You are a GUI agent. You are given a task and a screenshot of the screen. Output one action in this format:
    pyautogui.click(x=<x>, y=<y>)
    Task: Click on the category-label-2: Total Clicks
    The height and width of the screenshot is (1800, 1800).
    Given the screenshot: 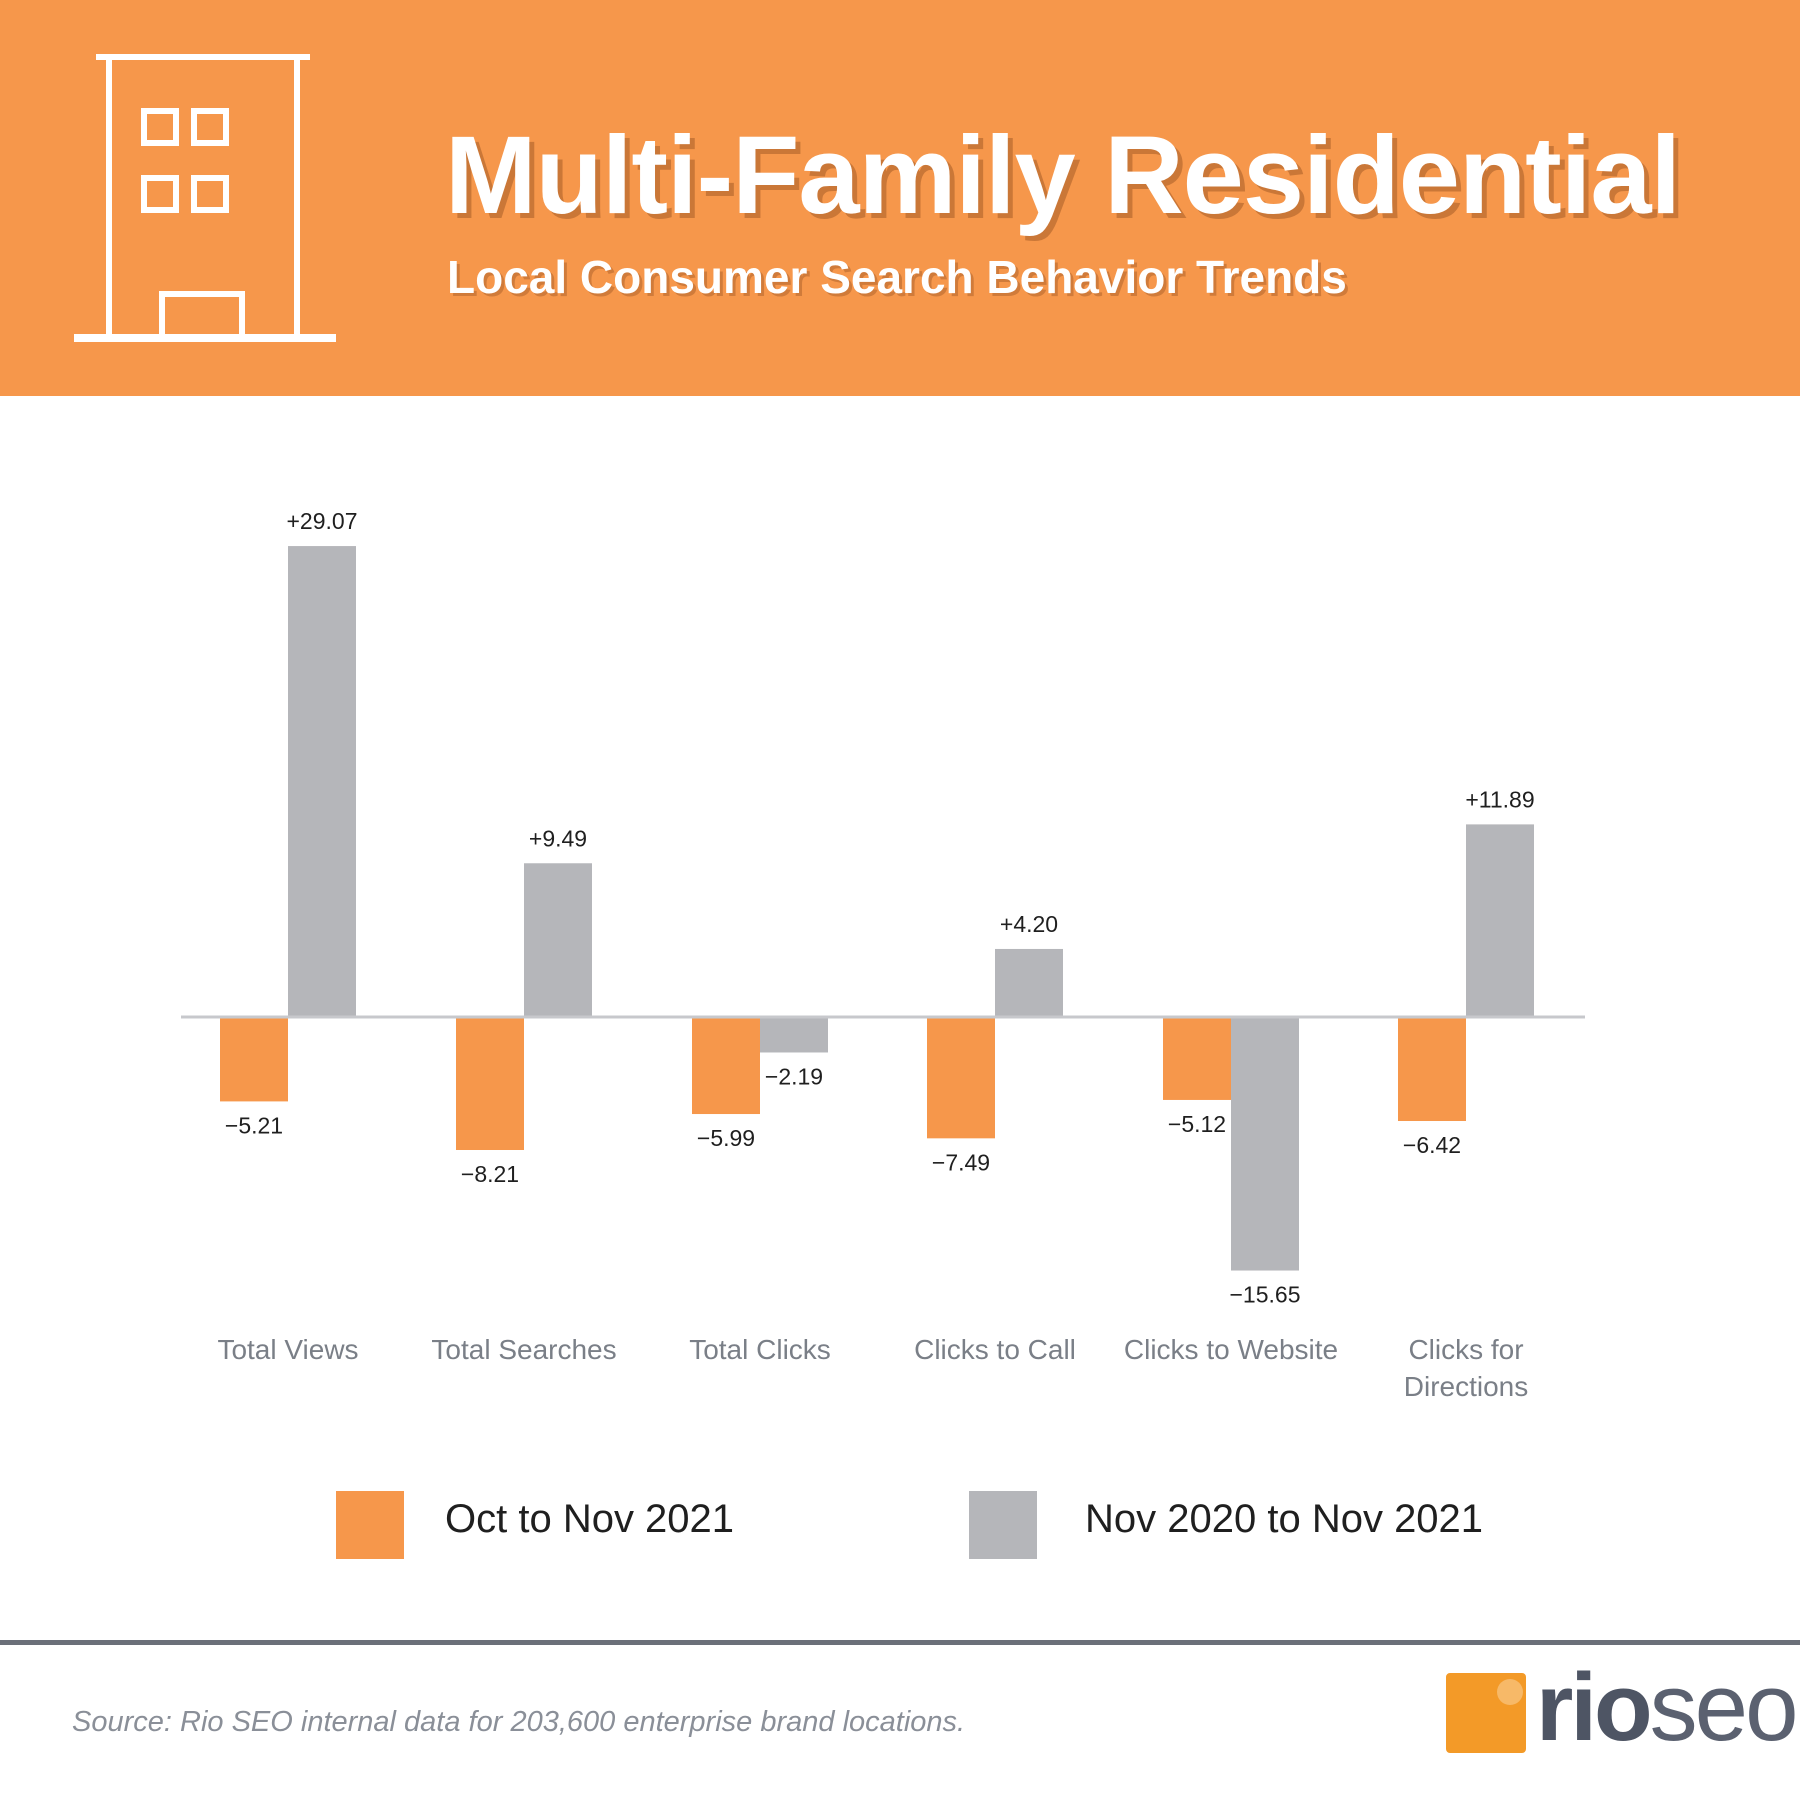 What is the action you would take?
    pyautogui.click(x=760, y=1349)
    